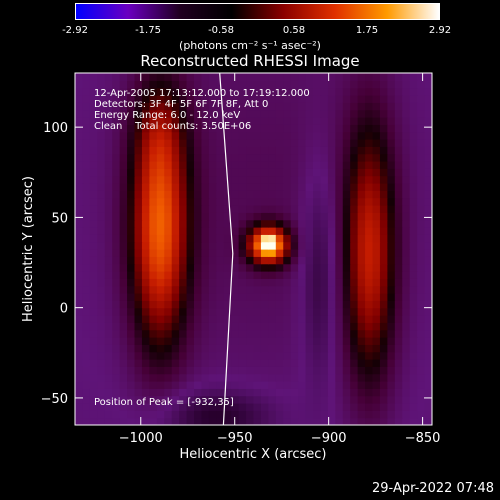  Describe the element at coordinates (294, 30) in the screenshot. I see `colorbar-tick: 0.58` at that location.